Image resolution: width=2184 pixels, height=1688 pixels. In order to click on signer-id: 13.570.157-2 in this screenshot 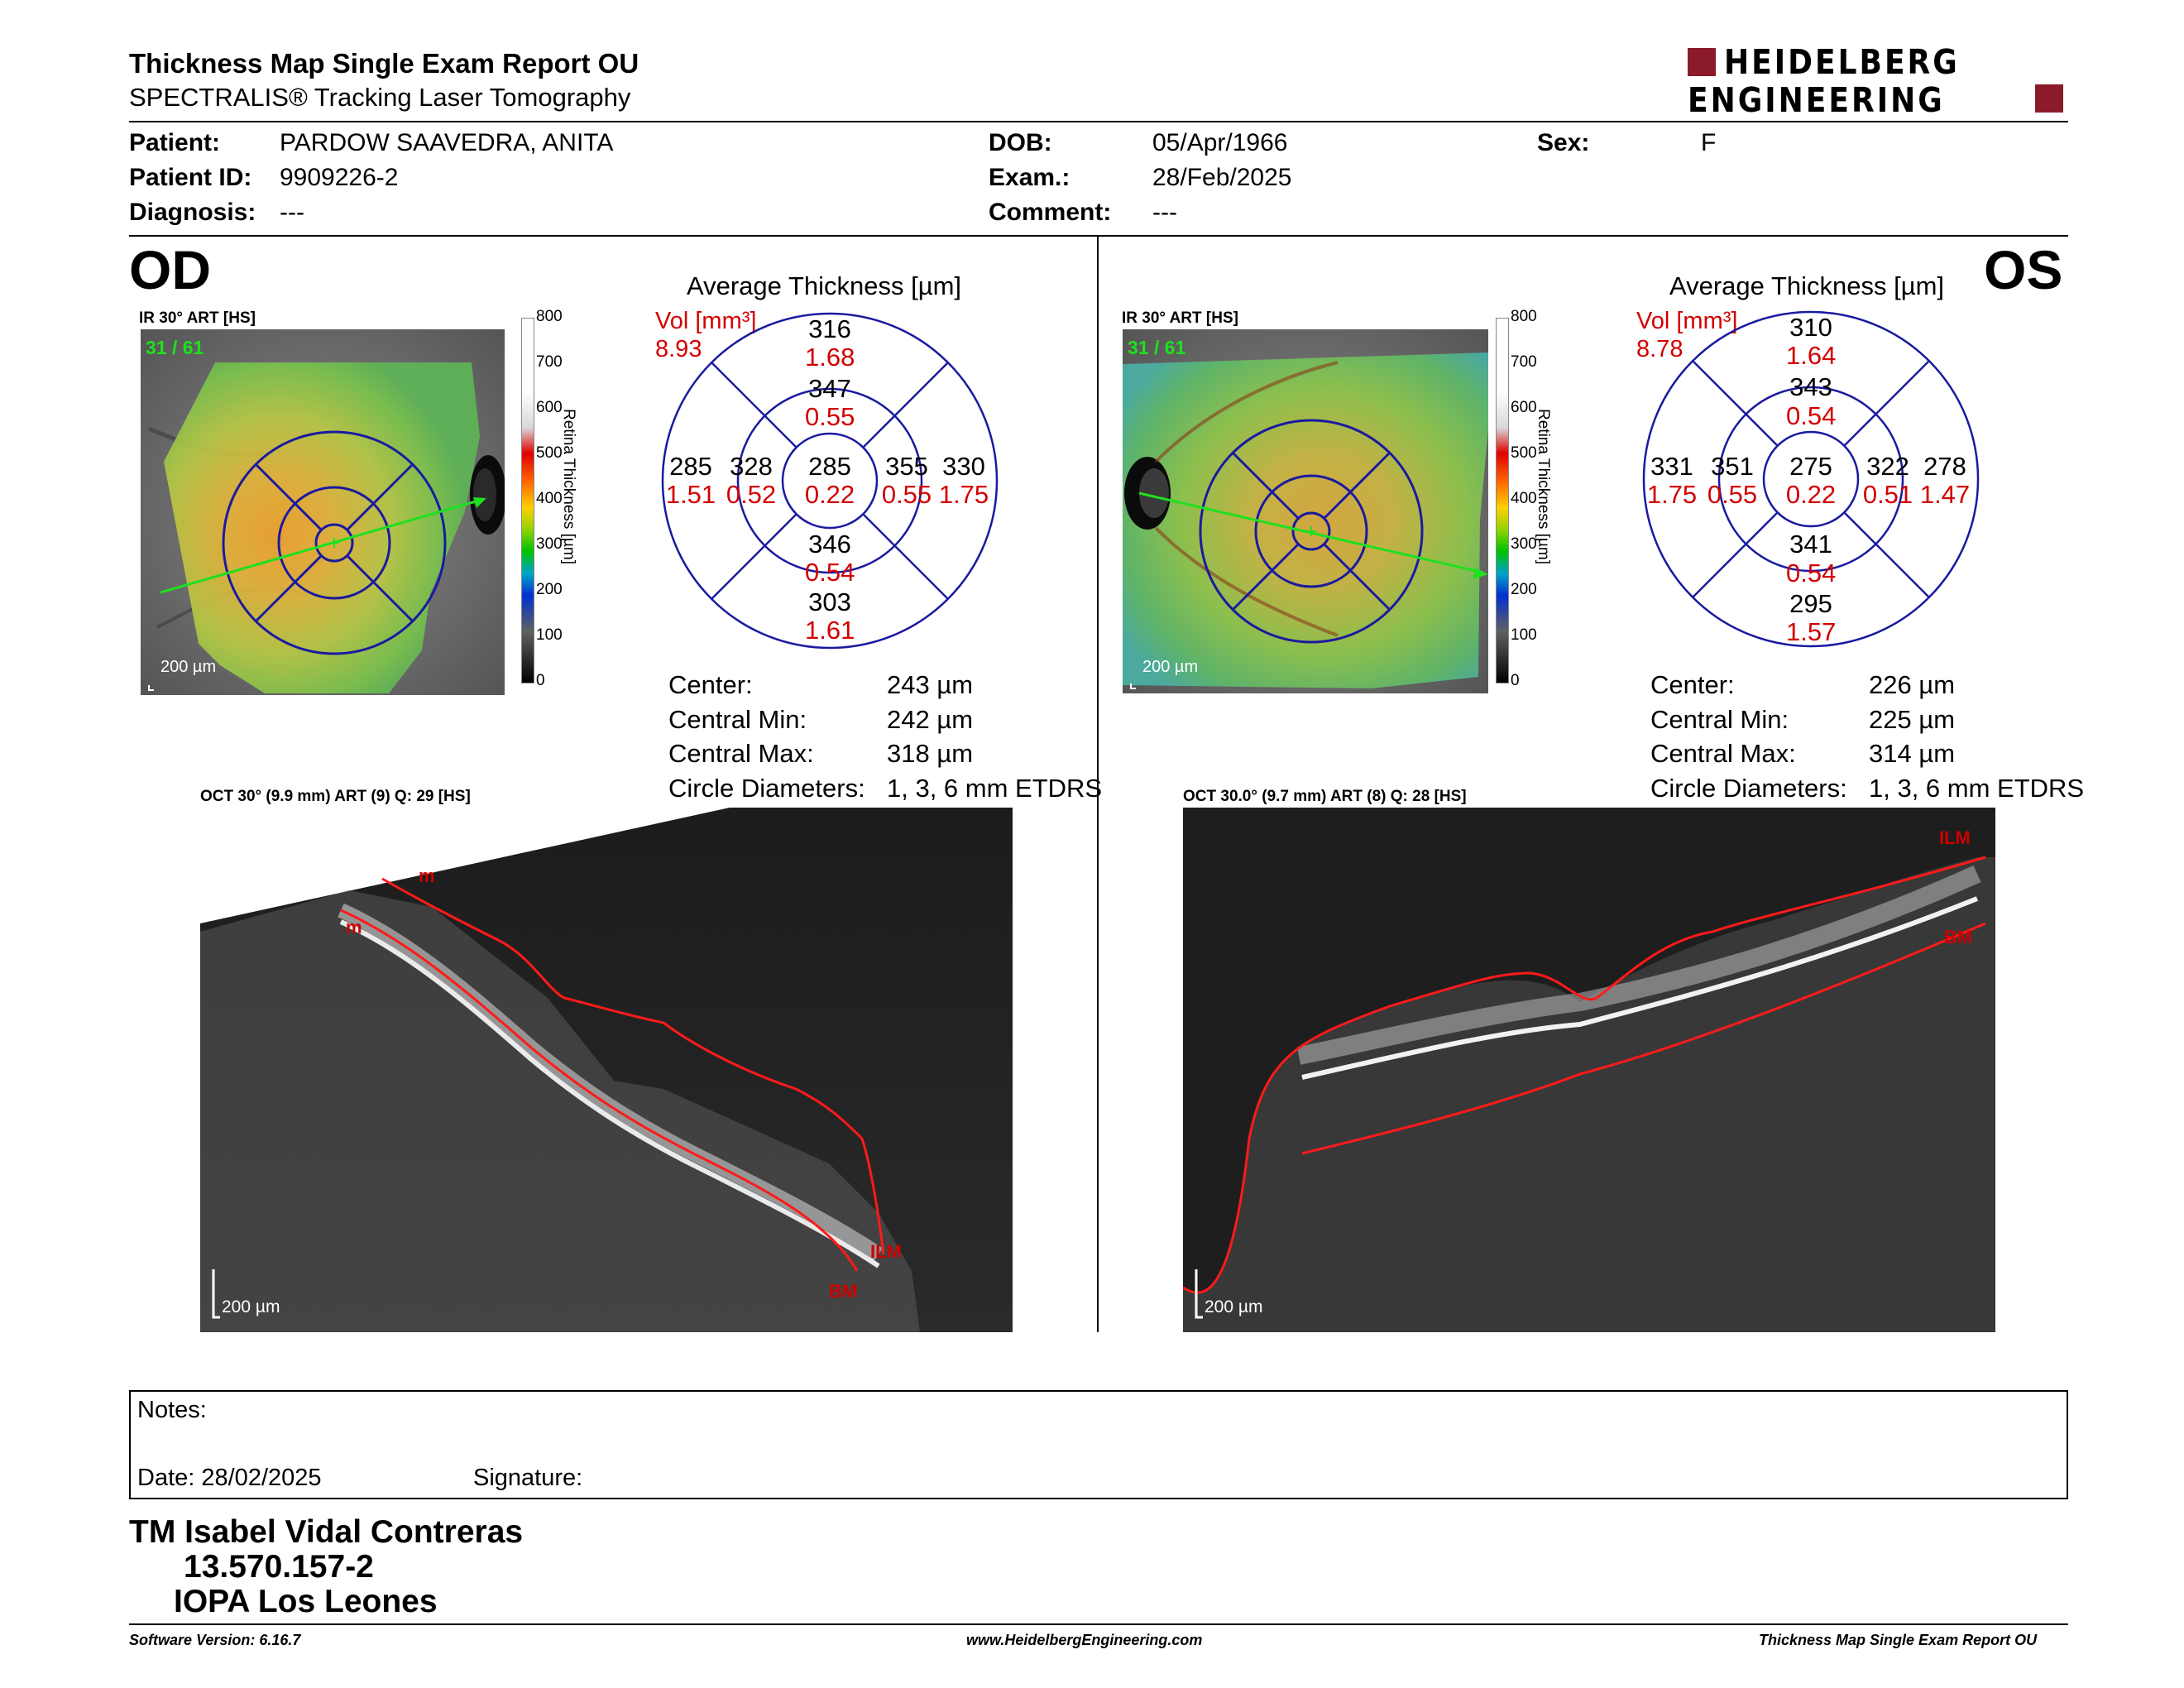, I will do `click(279, 1567)`.